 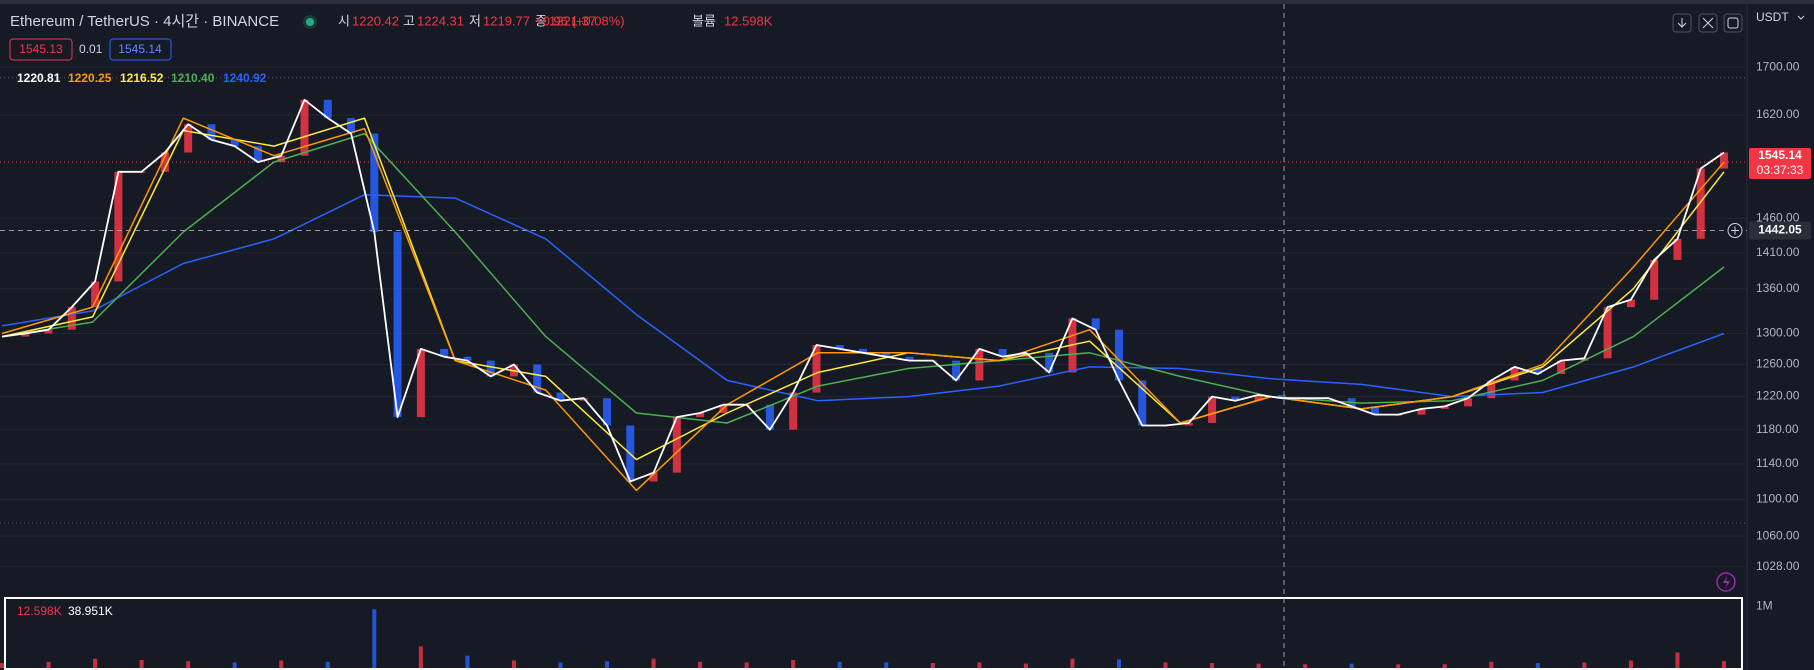 I want to click on volume-legend: 12.598K, so click(x=39, y=611).